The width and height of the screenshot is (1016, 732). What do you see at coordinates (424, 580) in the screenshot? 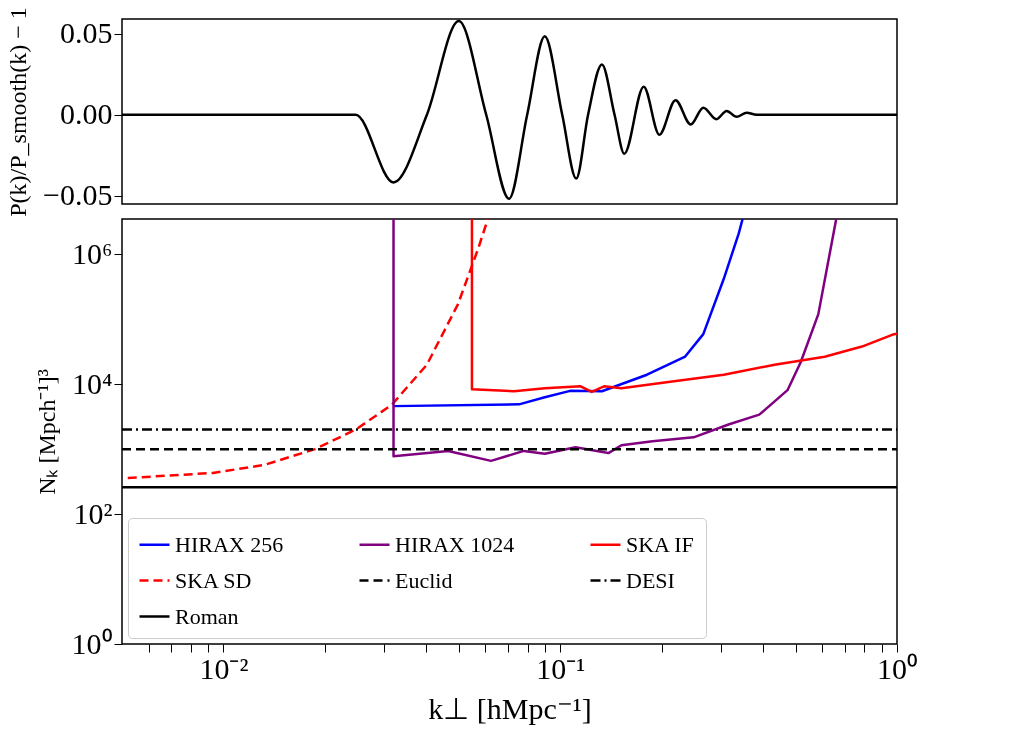
I see `legend-label: Euclid` at bounding box center [424, 580].